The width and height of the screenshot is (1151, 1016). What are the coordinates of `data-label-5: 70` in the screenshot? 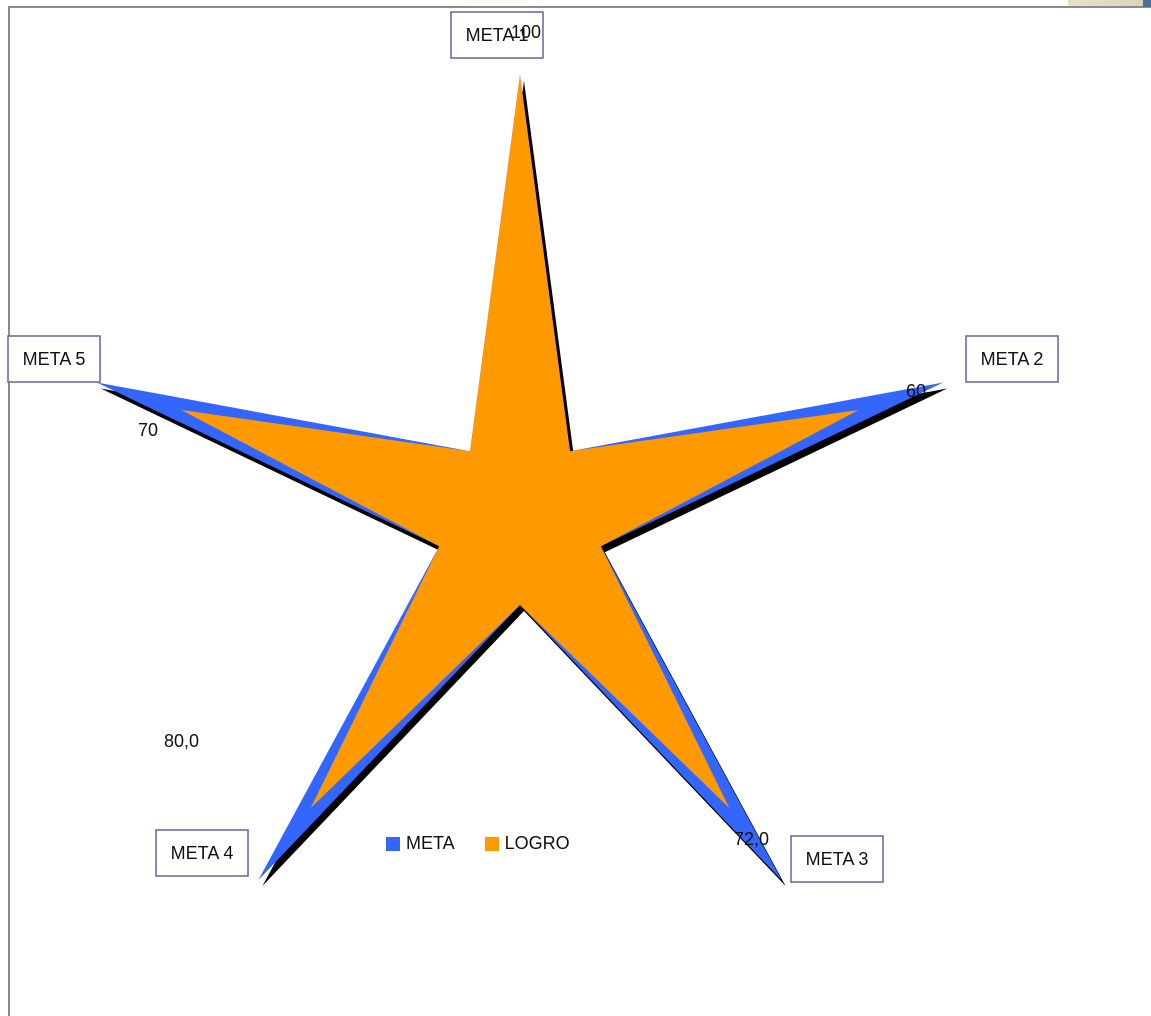 It's located at (148, 430).